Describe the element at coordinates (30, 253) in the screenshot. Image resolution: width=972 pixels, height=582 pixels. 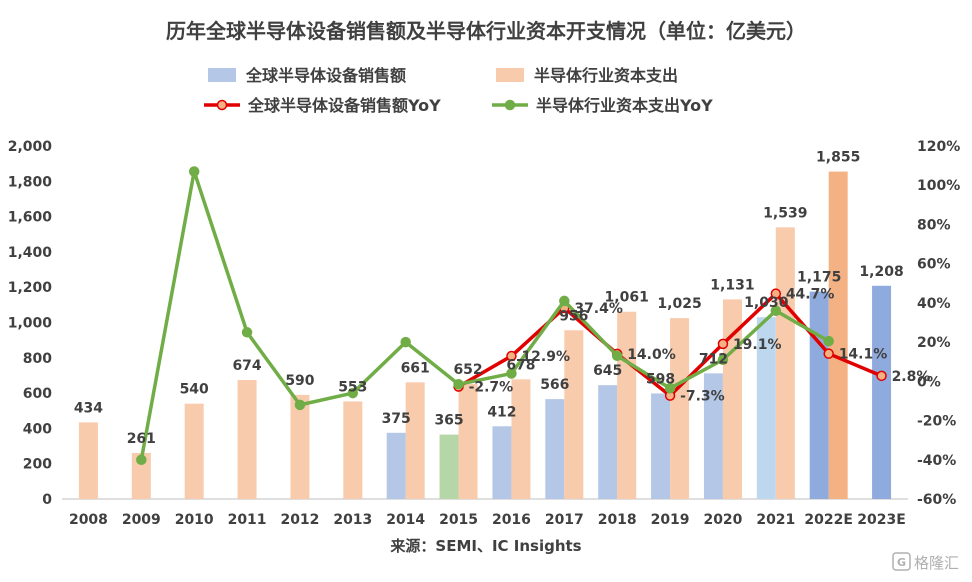
I see `y-left-tick-label: 1,400` at that location.